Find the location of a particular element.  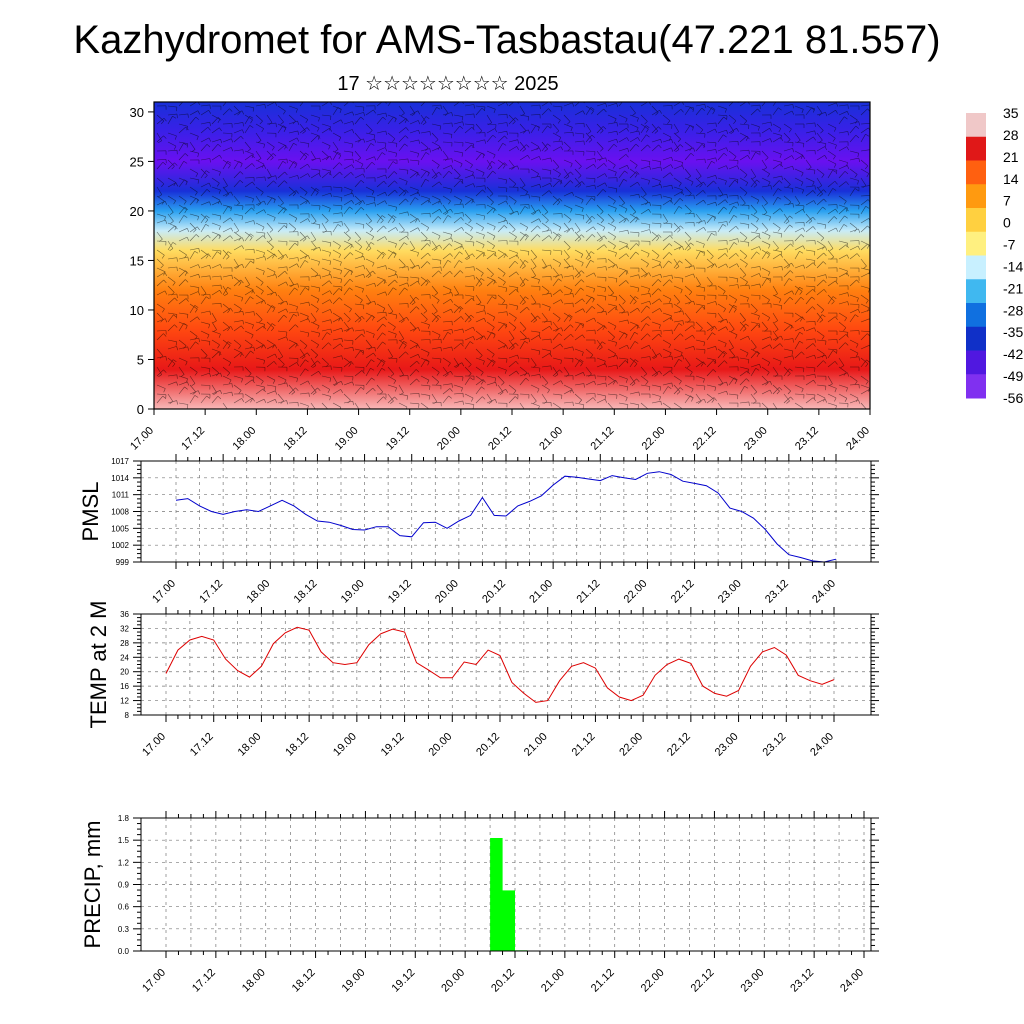

x-tick-label: 18.12 is located at coordinates (306, 592).